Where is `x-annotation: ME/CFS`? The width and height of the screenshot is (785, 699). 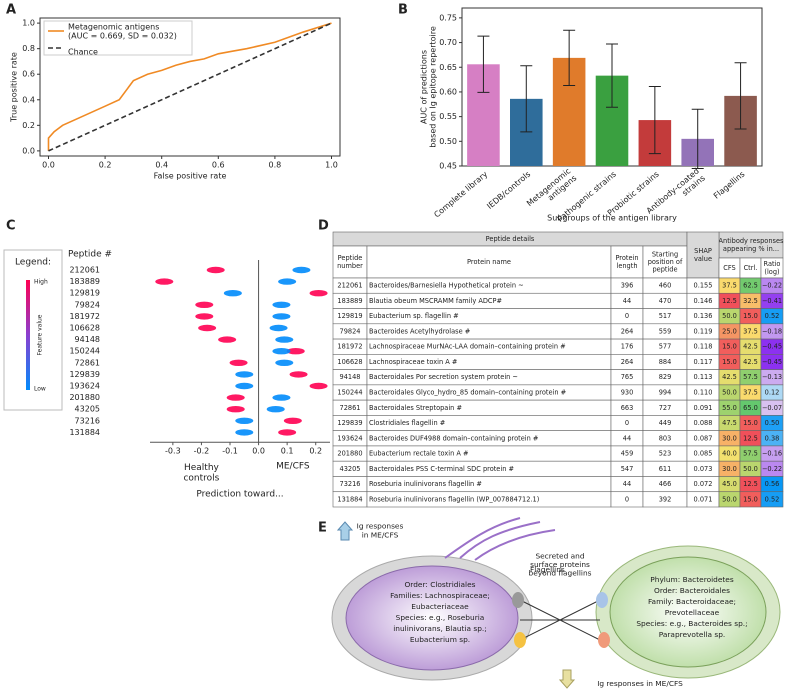 x-annotation: ME/CFS is located at coordinates (293, 467).